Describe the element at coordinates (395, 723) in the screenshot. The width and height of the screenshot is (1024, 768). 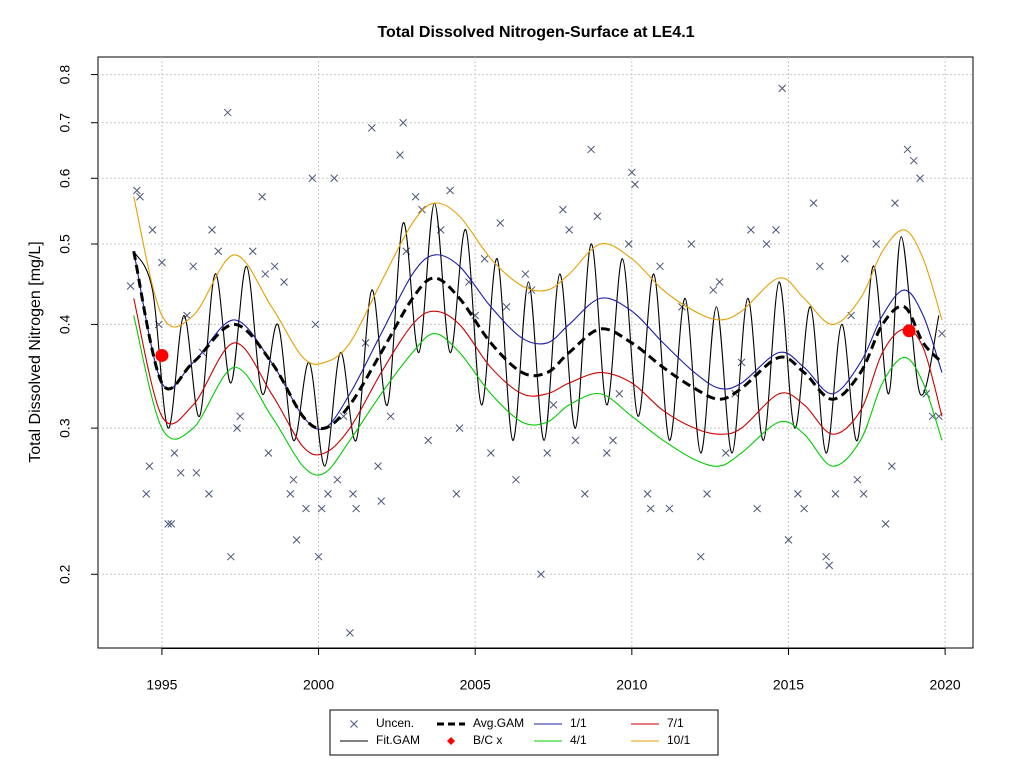
I see `legend-label: Uncen.` at that location.